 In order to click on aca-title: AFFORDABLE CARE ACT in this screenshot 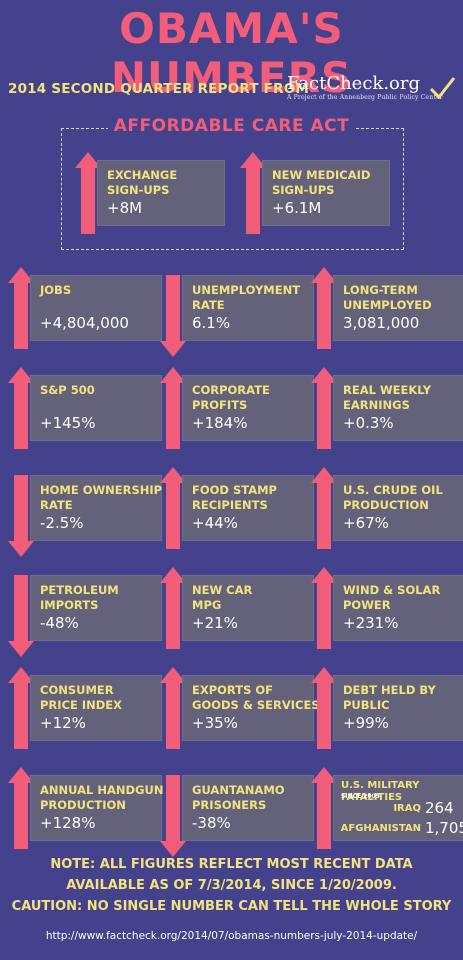, I will do `click(231, 126)`.